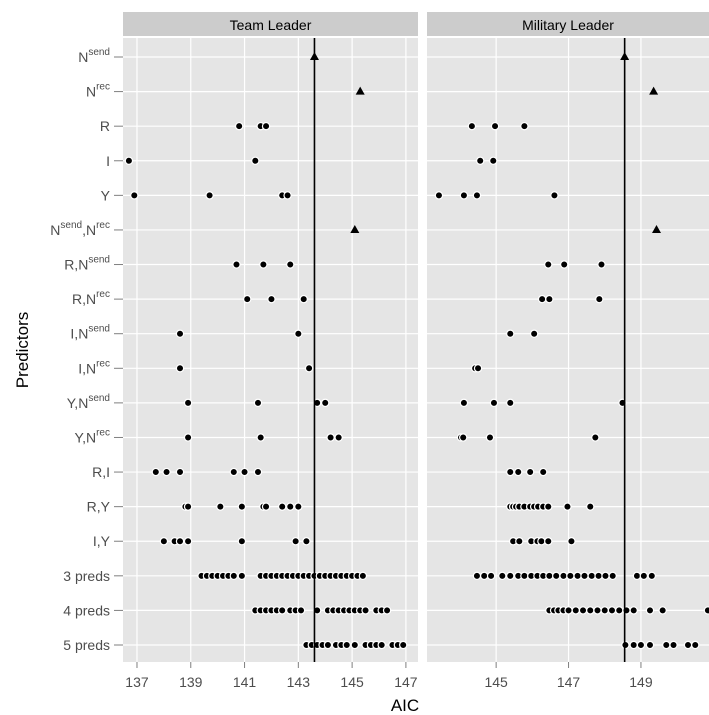 The height and width of the screenshot is (715, 709). What do you see at coordinates (568, 25) in the screenshot?
I see `facet-title: Military Leader` at bounding box center [568, 25].